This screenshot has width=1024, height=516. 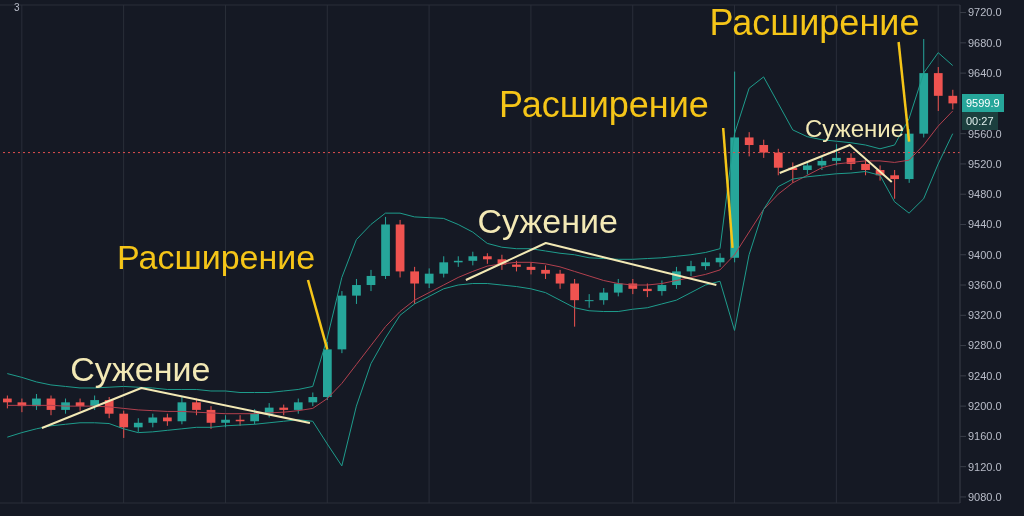 I want to click on y-tick-label: 9440.0, so click(x=985, y=224).